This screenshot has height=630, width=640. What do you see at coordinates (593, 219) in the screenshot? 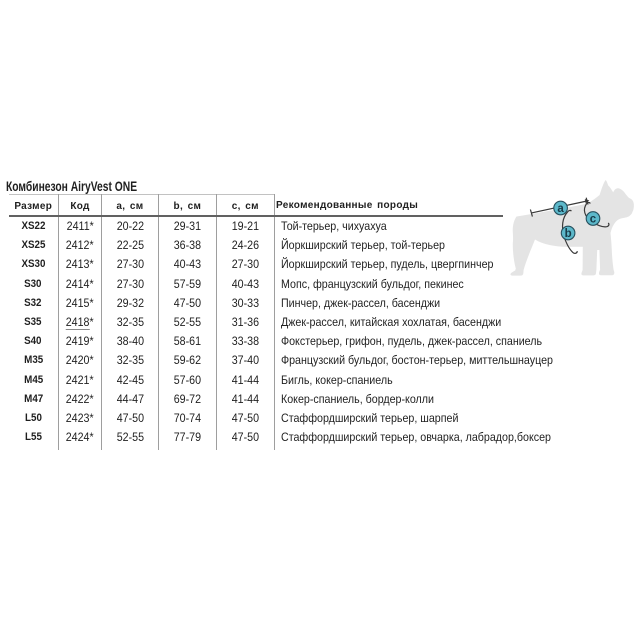
I see `svg-text: c` at bounding box center [593, 219].